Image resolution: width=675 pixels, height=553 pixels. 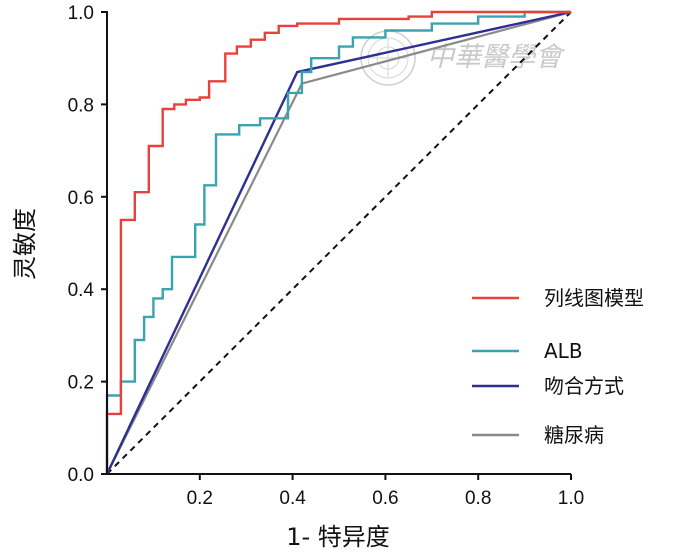 What do you see at coordinates (200, 498) in the screenshot?
I see `x-tick-label: 0.2` at bounding box center [200, 498].